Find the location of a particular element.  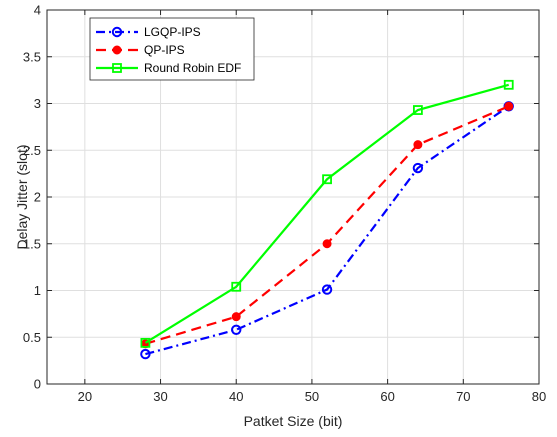

y-tick-label: 0.5 is located at coordinates (32, 337).